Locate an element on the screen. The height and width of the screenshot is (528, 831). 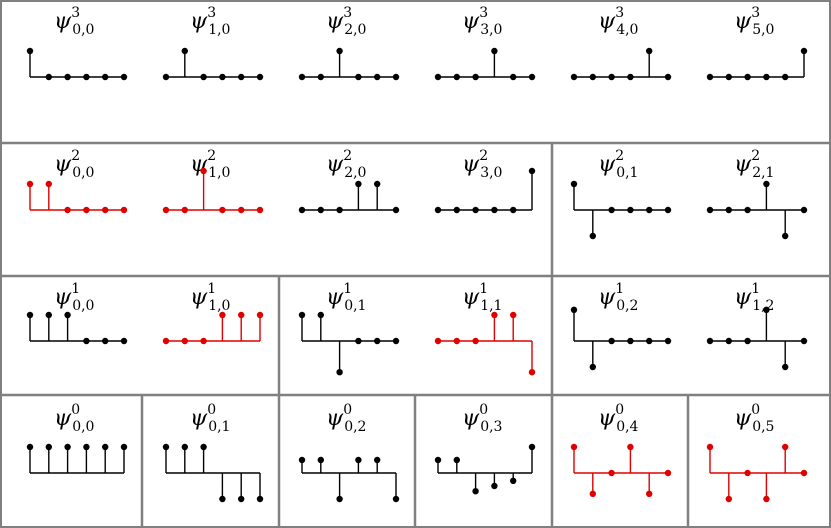
basis-label: ψ2 2,0 is located at coordinates (346, 164).